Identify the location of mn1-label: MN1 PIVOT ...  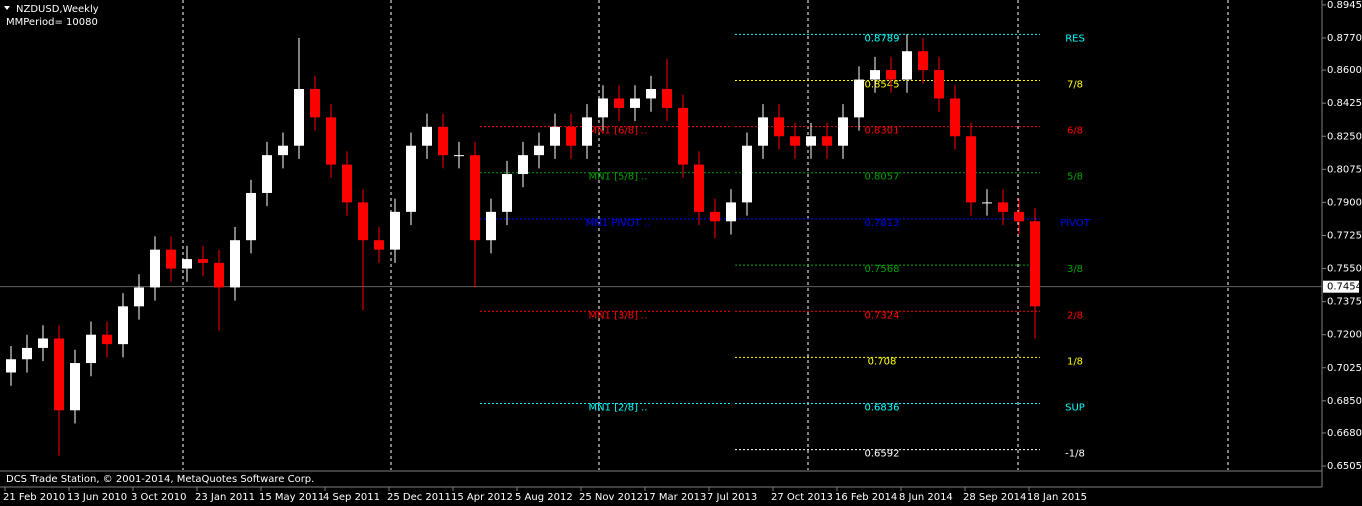
(618, 223).